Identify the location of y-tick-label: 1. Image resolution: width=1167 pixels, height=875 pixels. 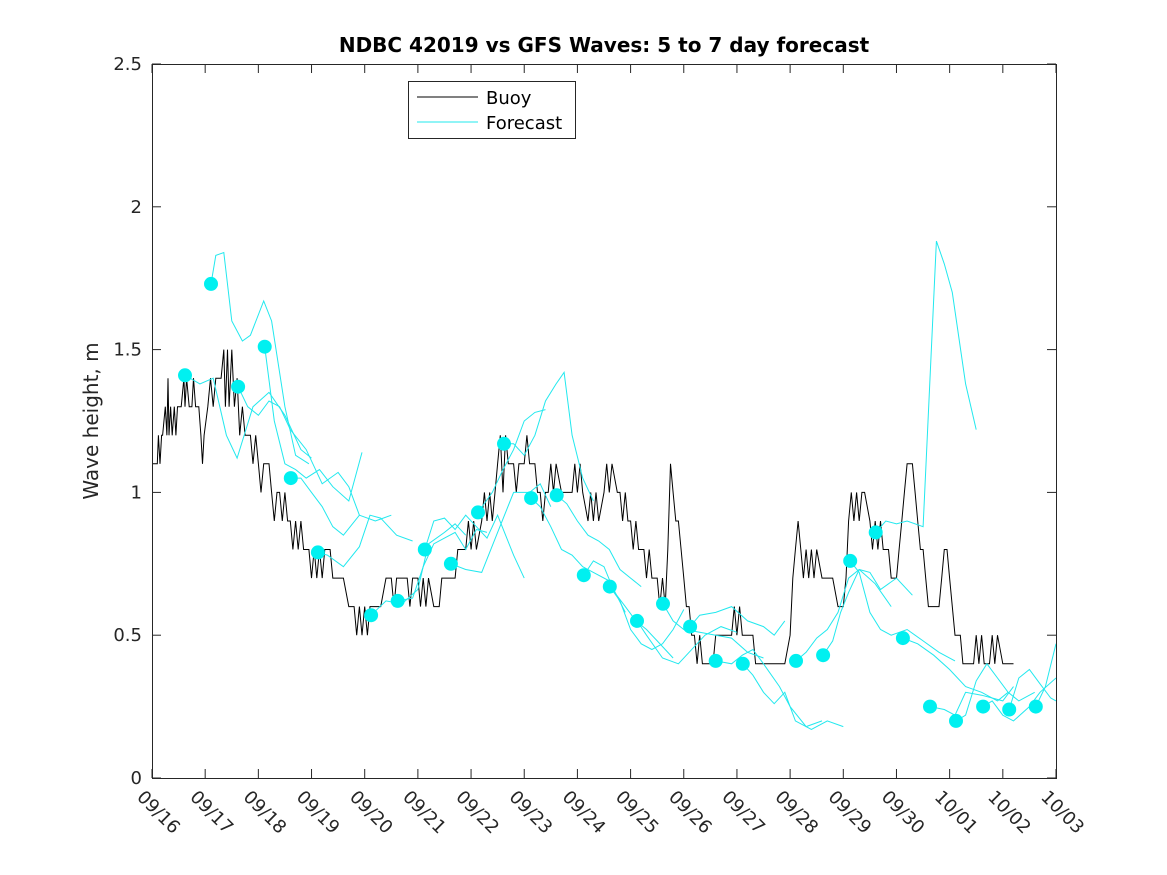
(136, 492).